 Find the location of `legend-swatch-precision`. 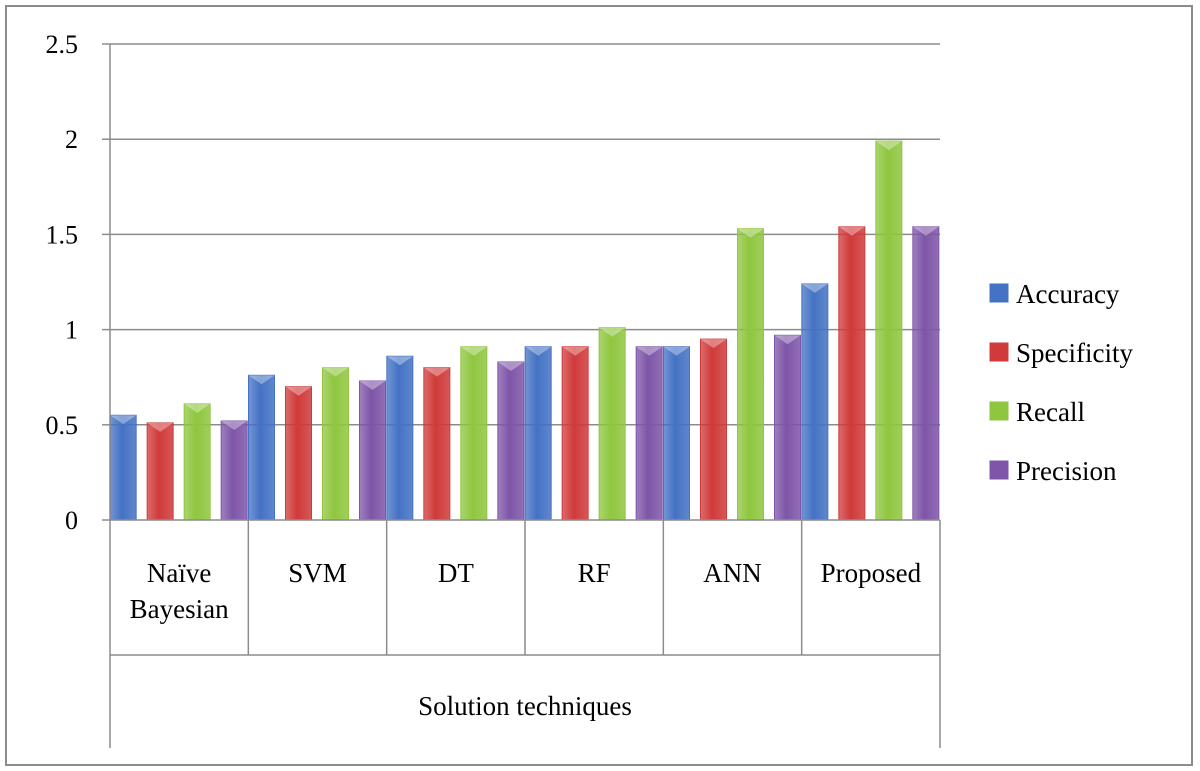

legend-swatch-precision is located at coordinates (999, 470).